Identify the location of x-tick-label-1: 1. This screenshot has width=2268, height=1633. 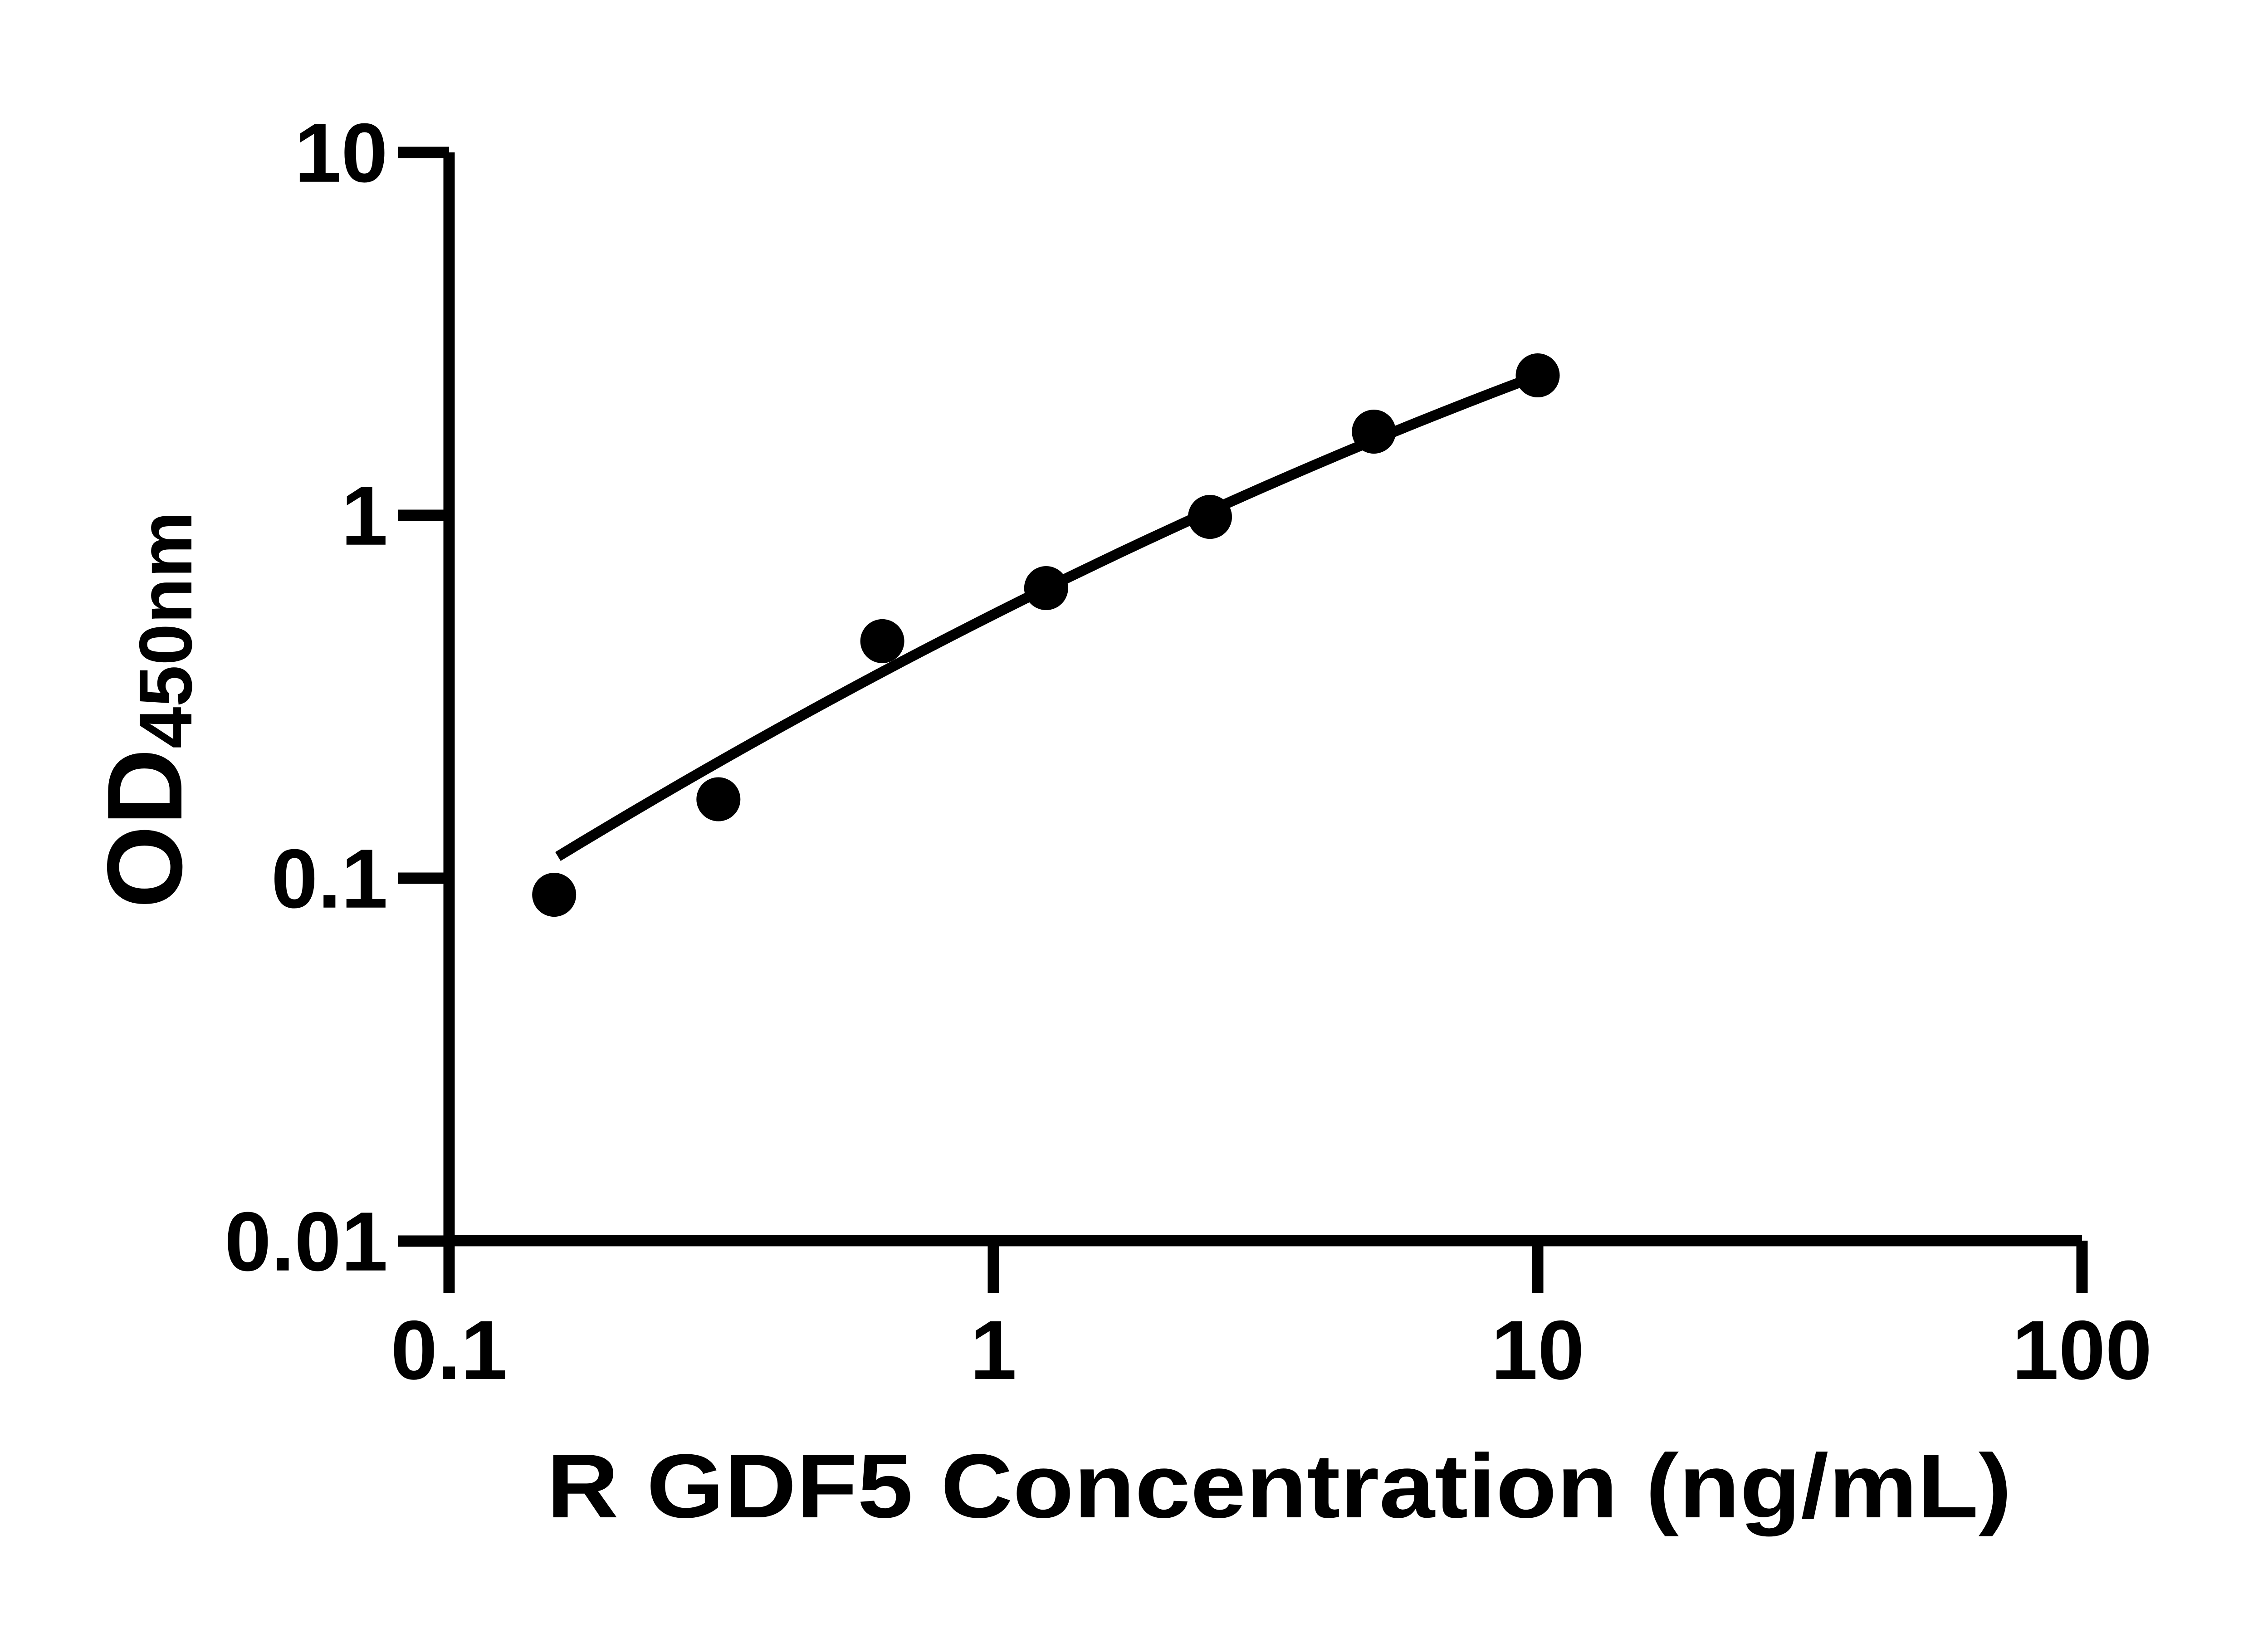
(994, 1350).